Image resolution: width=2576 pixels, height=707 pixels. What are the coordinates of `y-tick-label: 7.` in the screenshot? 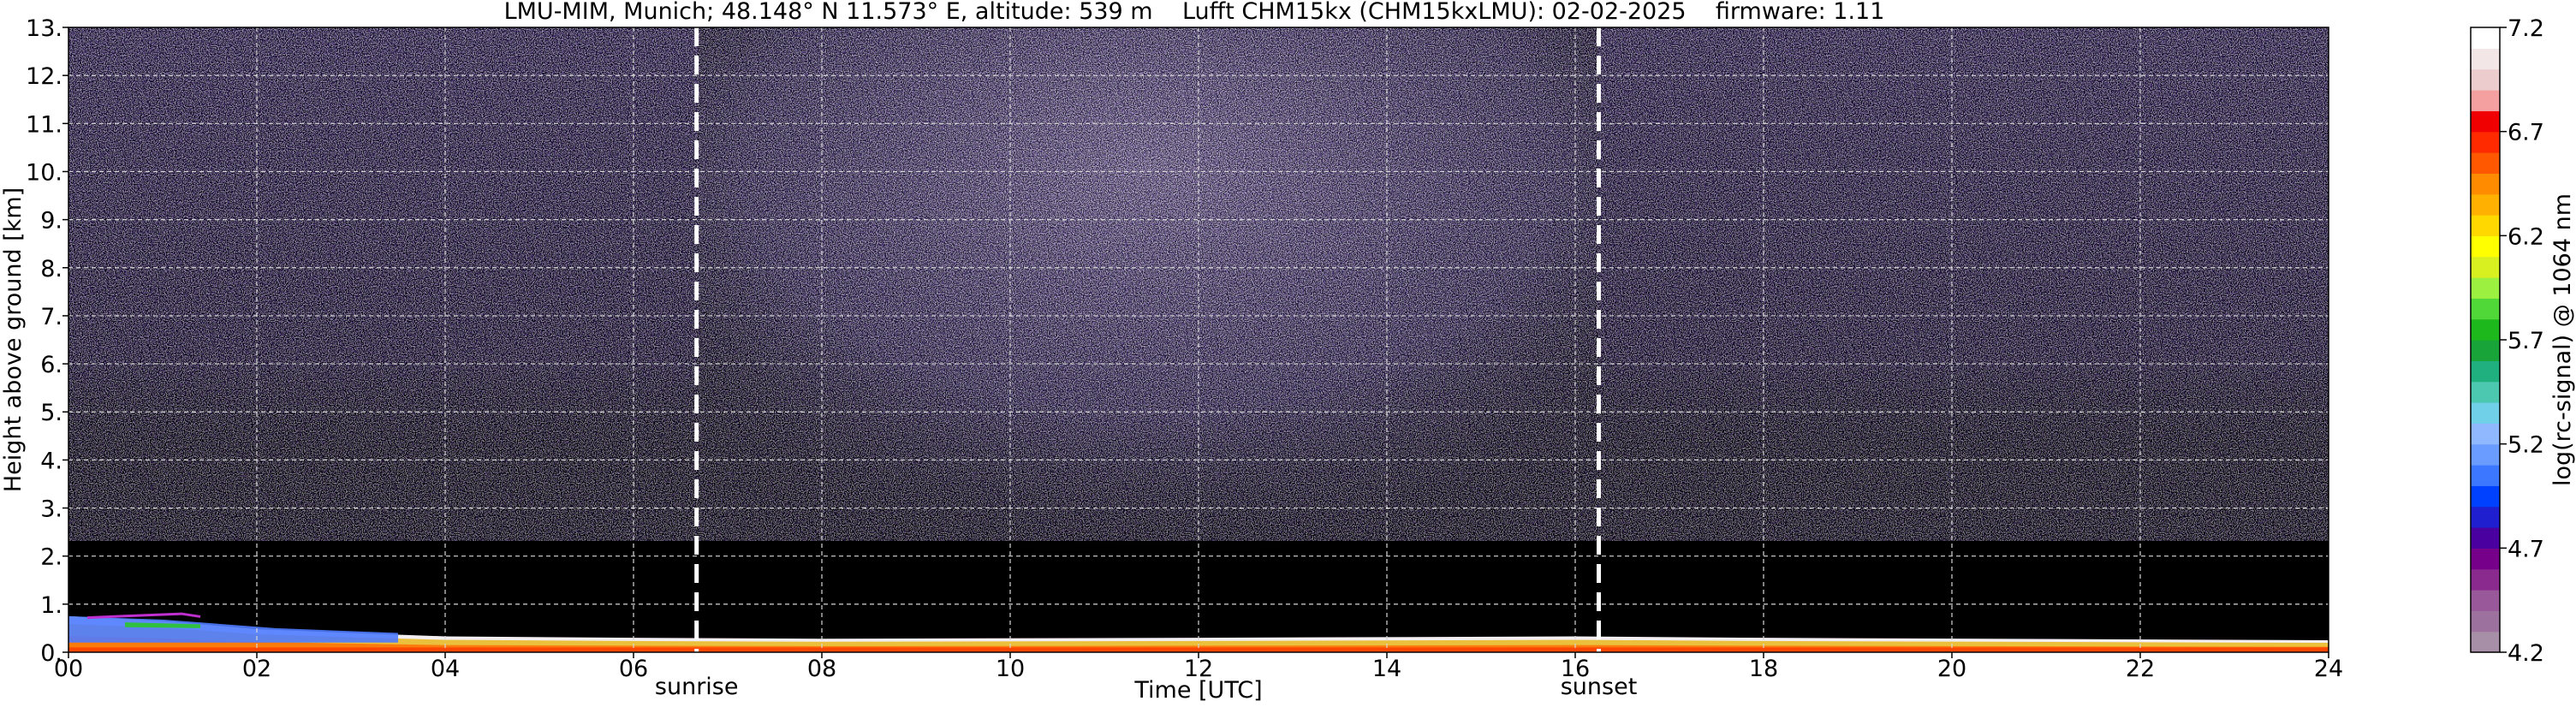 It's located at (51, 317).